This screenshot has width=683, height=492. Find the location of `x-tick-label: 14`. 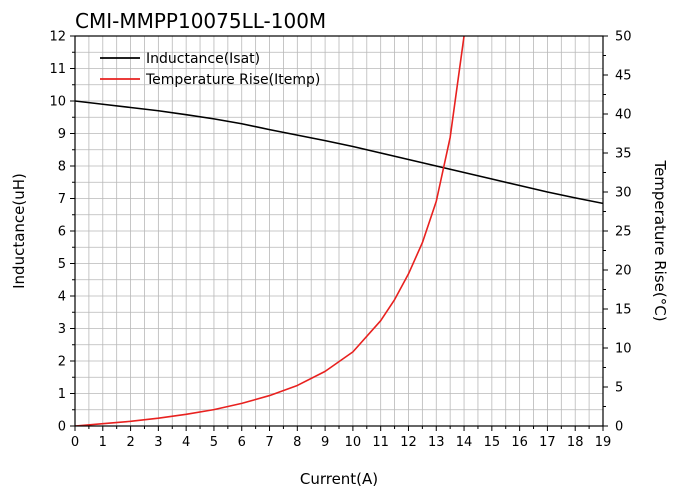

x-tick-label: 14 is located at coordinates (464, 442).